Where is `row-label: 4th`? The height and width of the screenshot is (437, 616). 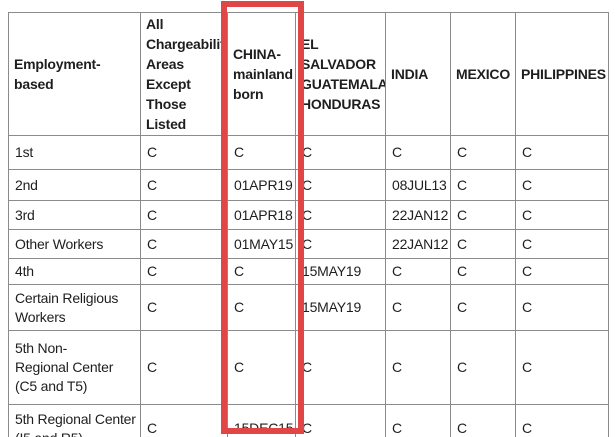
row-label: 4th is located at coordinates (74, 271).